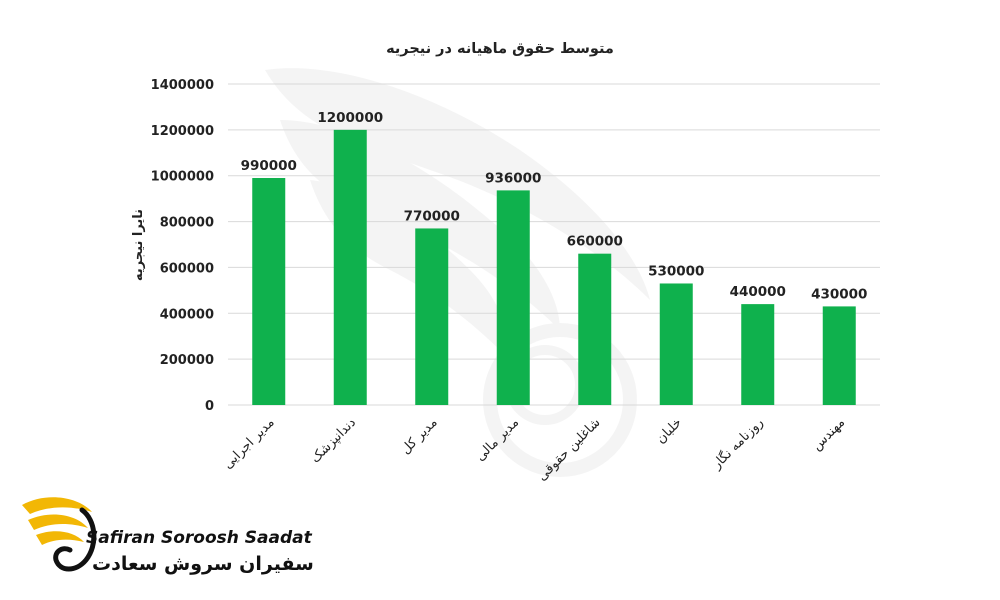 The height and width of the screenshot is (600, 1000). Describe the element at coordinates (828, 434) in the screenshot. I see `x-category-label: مهندس` at that location.